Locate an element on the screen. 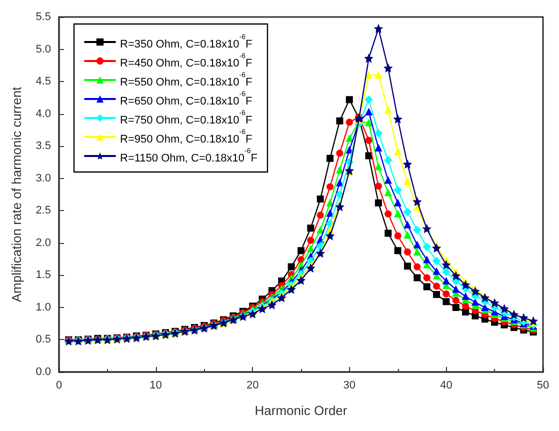 The height and width of the screenshot is (431, 559). x-axis-title: Harmonic Order is located at coordinates (301, 410).